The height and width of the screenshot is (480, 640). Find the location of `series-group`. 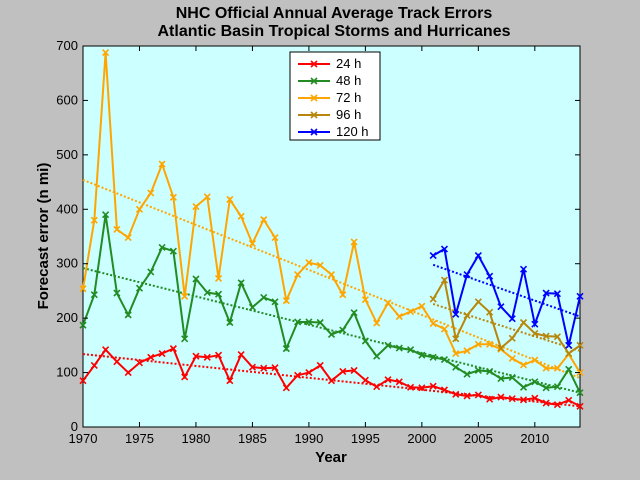

series-group is located at coordinates (331, 377).